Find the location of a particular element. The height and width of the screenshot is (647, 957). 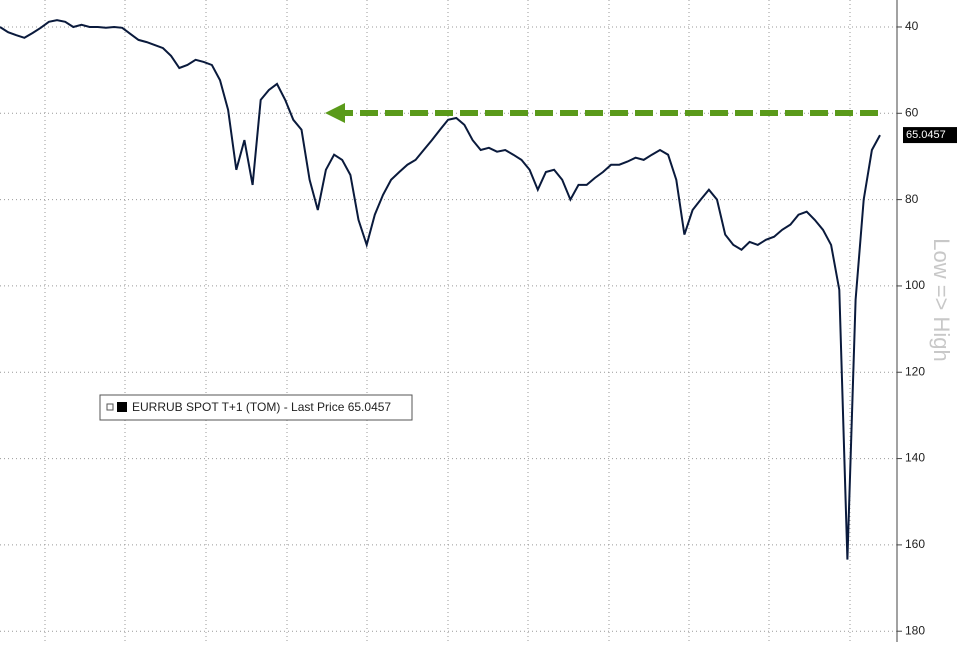

y-tick-label: 120 is located at coordinates (915, 371).